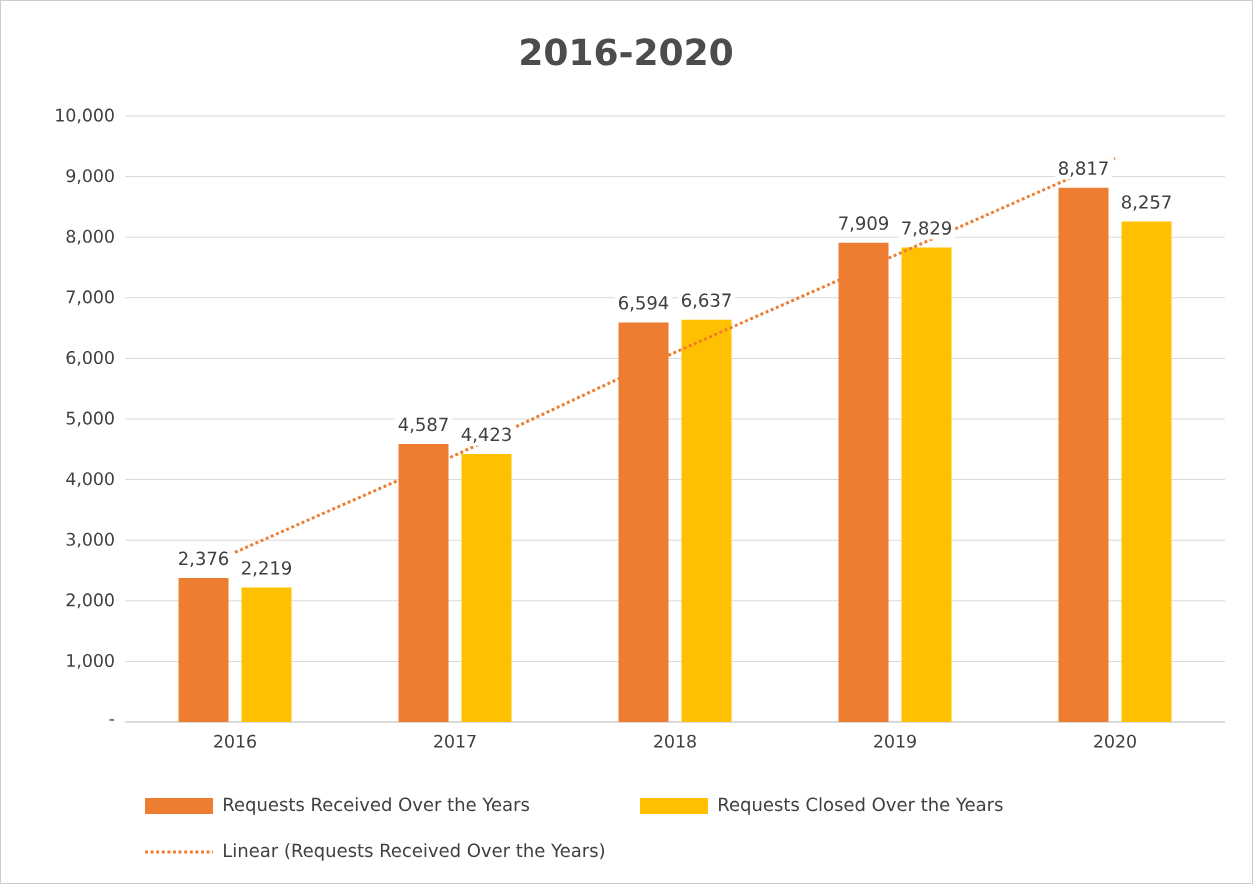 The width and height of the screenshot is (1253, 884). What do you see at coordinates (235, 741) in the screenshot?
I see `x-tick-label: 2016` at bounding box center [235, 741].